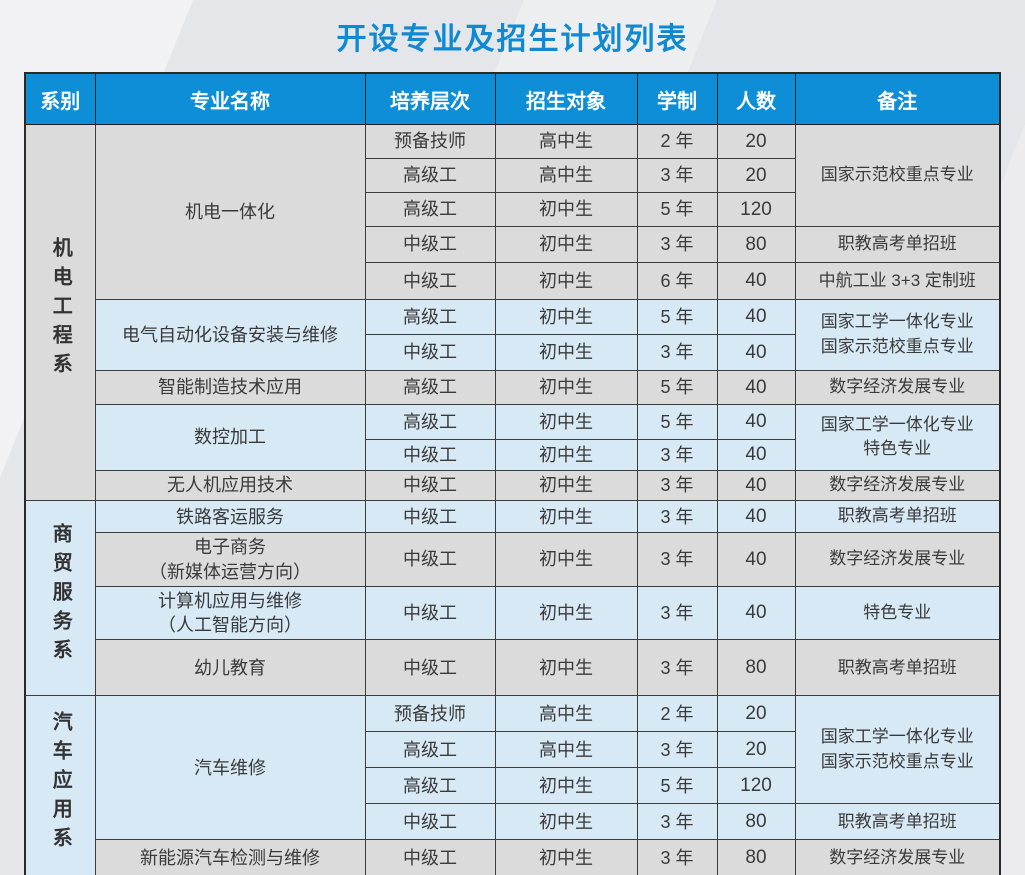 Image resolution: width=1025 pixels, height=875 pixels. I want to click on table-row: 中级工 初中生 6 年 40 中航工业 3+3 定制班, so click(513, 281).